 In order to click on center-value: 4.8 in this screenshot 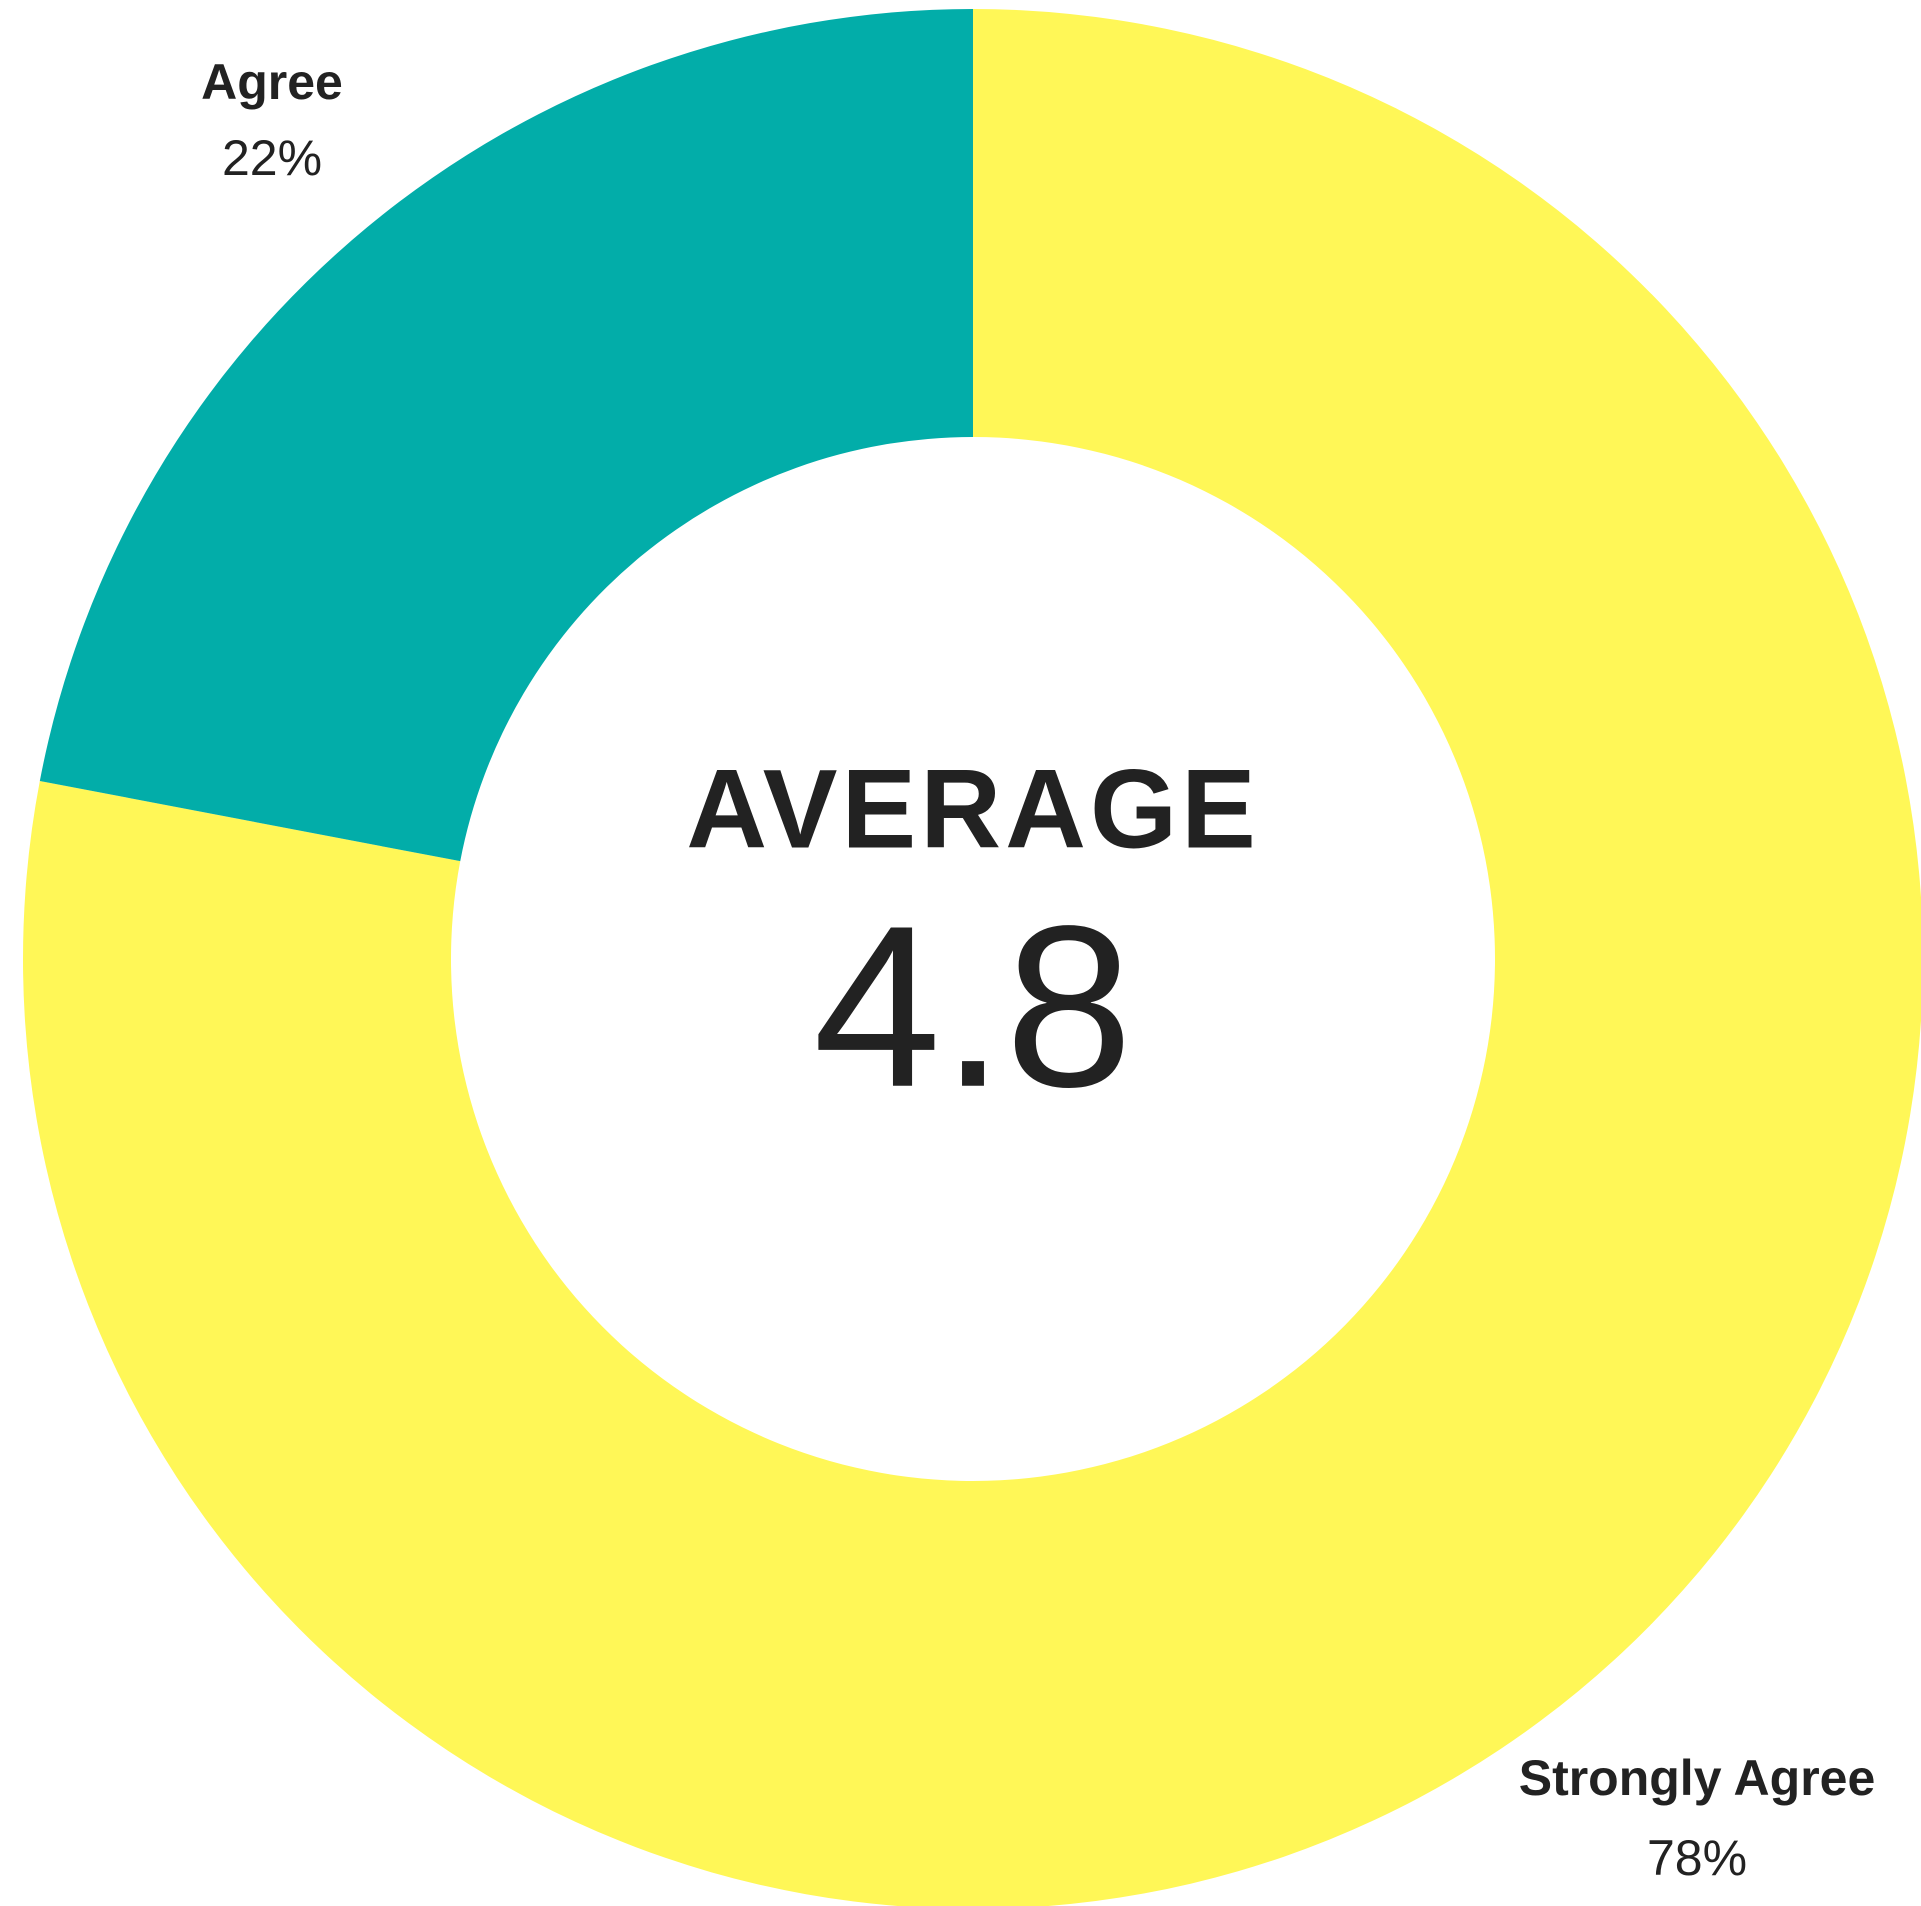, I will do `click(973, 1006)`.